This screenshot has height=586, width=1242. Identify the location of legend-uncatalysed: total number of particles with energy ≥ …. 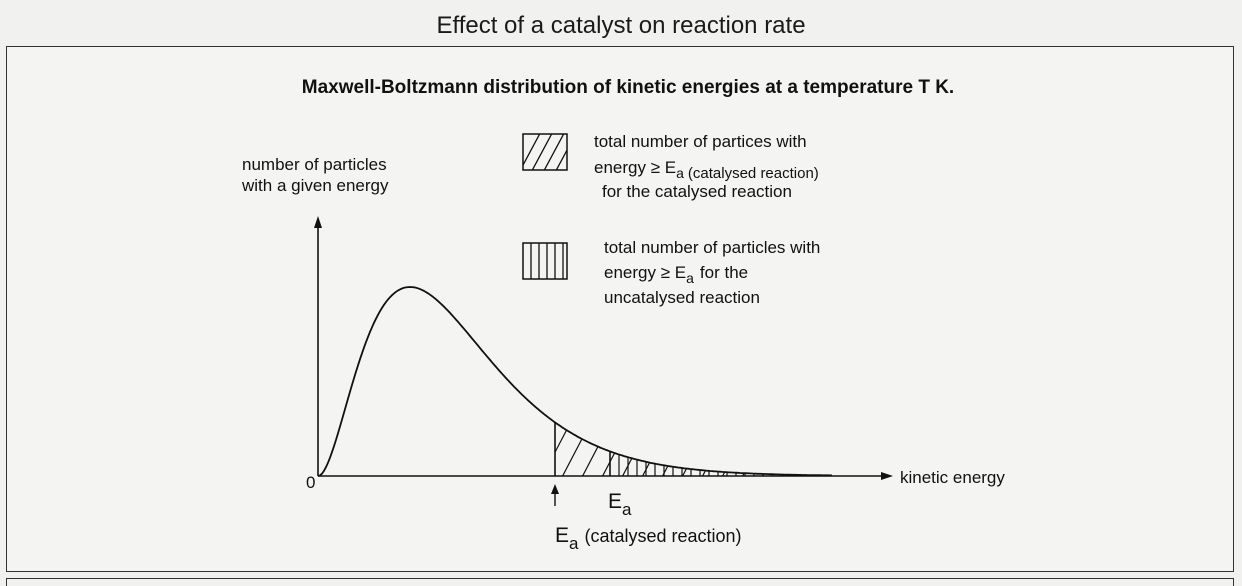
(671, 272).